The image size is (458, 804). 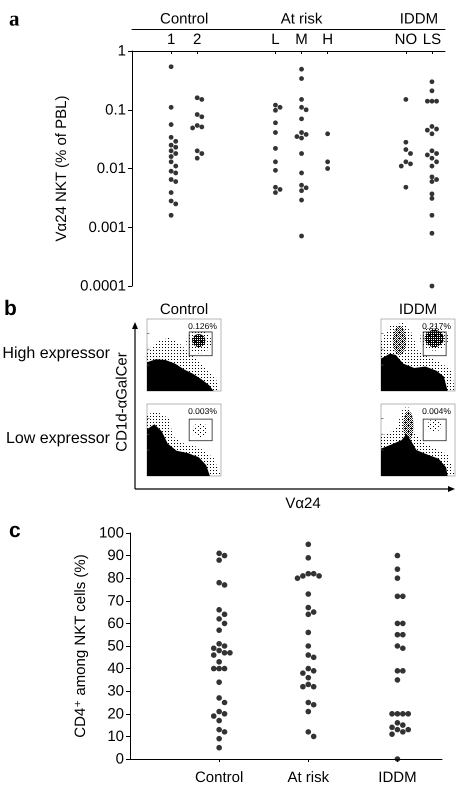 What do you see at coordinates (436, 326) in the screenshot?
I see `text: 0.217%` at bounding box center [436, 326].